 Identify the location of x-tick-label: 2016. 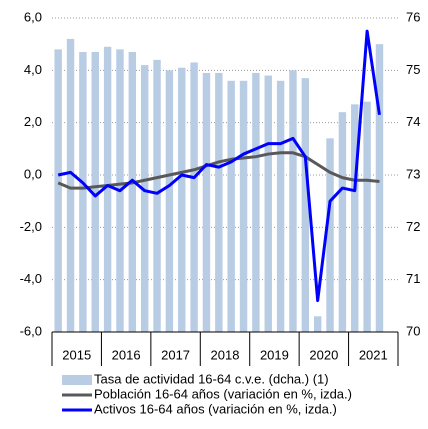
(126, 354).